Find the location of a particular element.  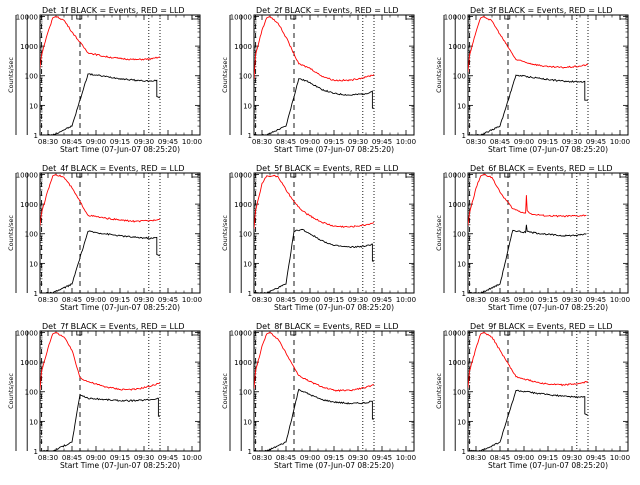

panel-title: Det_6f BLACK = Events, RED = LLD is located at coordinates (541, 168).